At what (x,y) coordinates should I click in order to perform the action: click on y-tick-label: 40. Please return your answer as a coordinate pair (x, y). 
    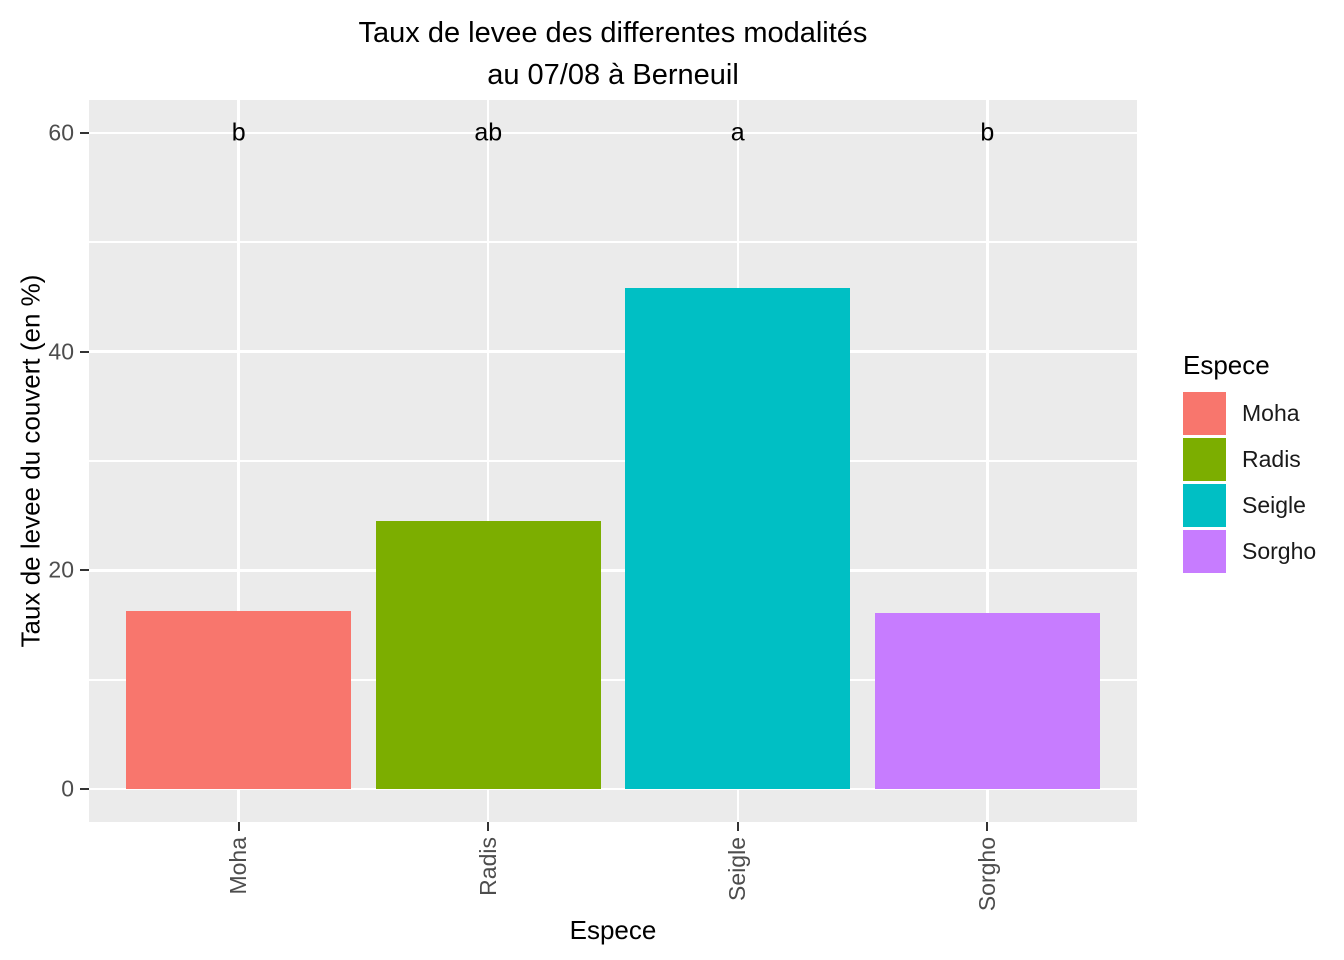
    Looking at the image, I should click on (61, 351).